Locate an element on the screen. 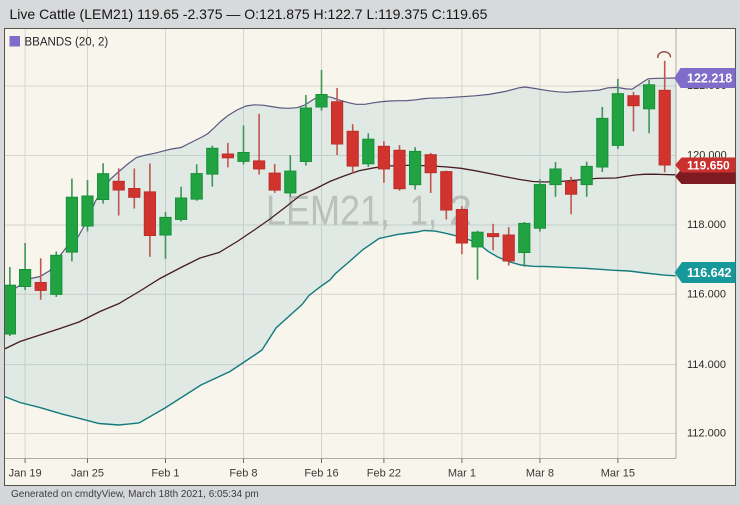  svg-text: Mar 15 is located at coordinates (618, 474).